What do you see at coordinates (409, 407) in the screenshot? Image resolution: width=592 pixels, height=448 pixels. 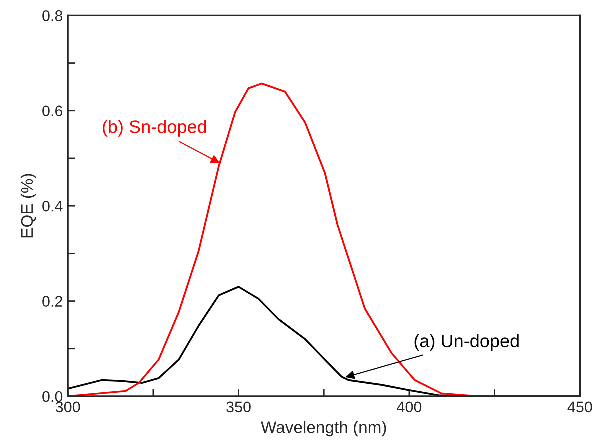 I see `x-tick-label: 400` at bounding box center [409, 407].